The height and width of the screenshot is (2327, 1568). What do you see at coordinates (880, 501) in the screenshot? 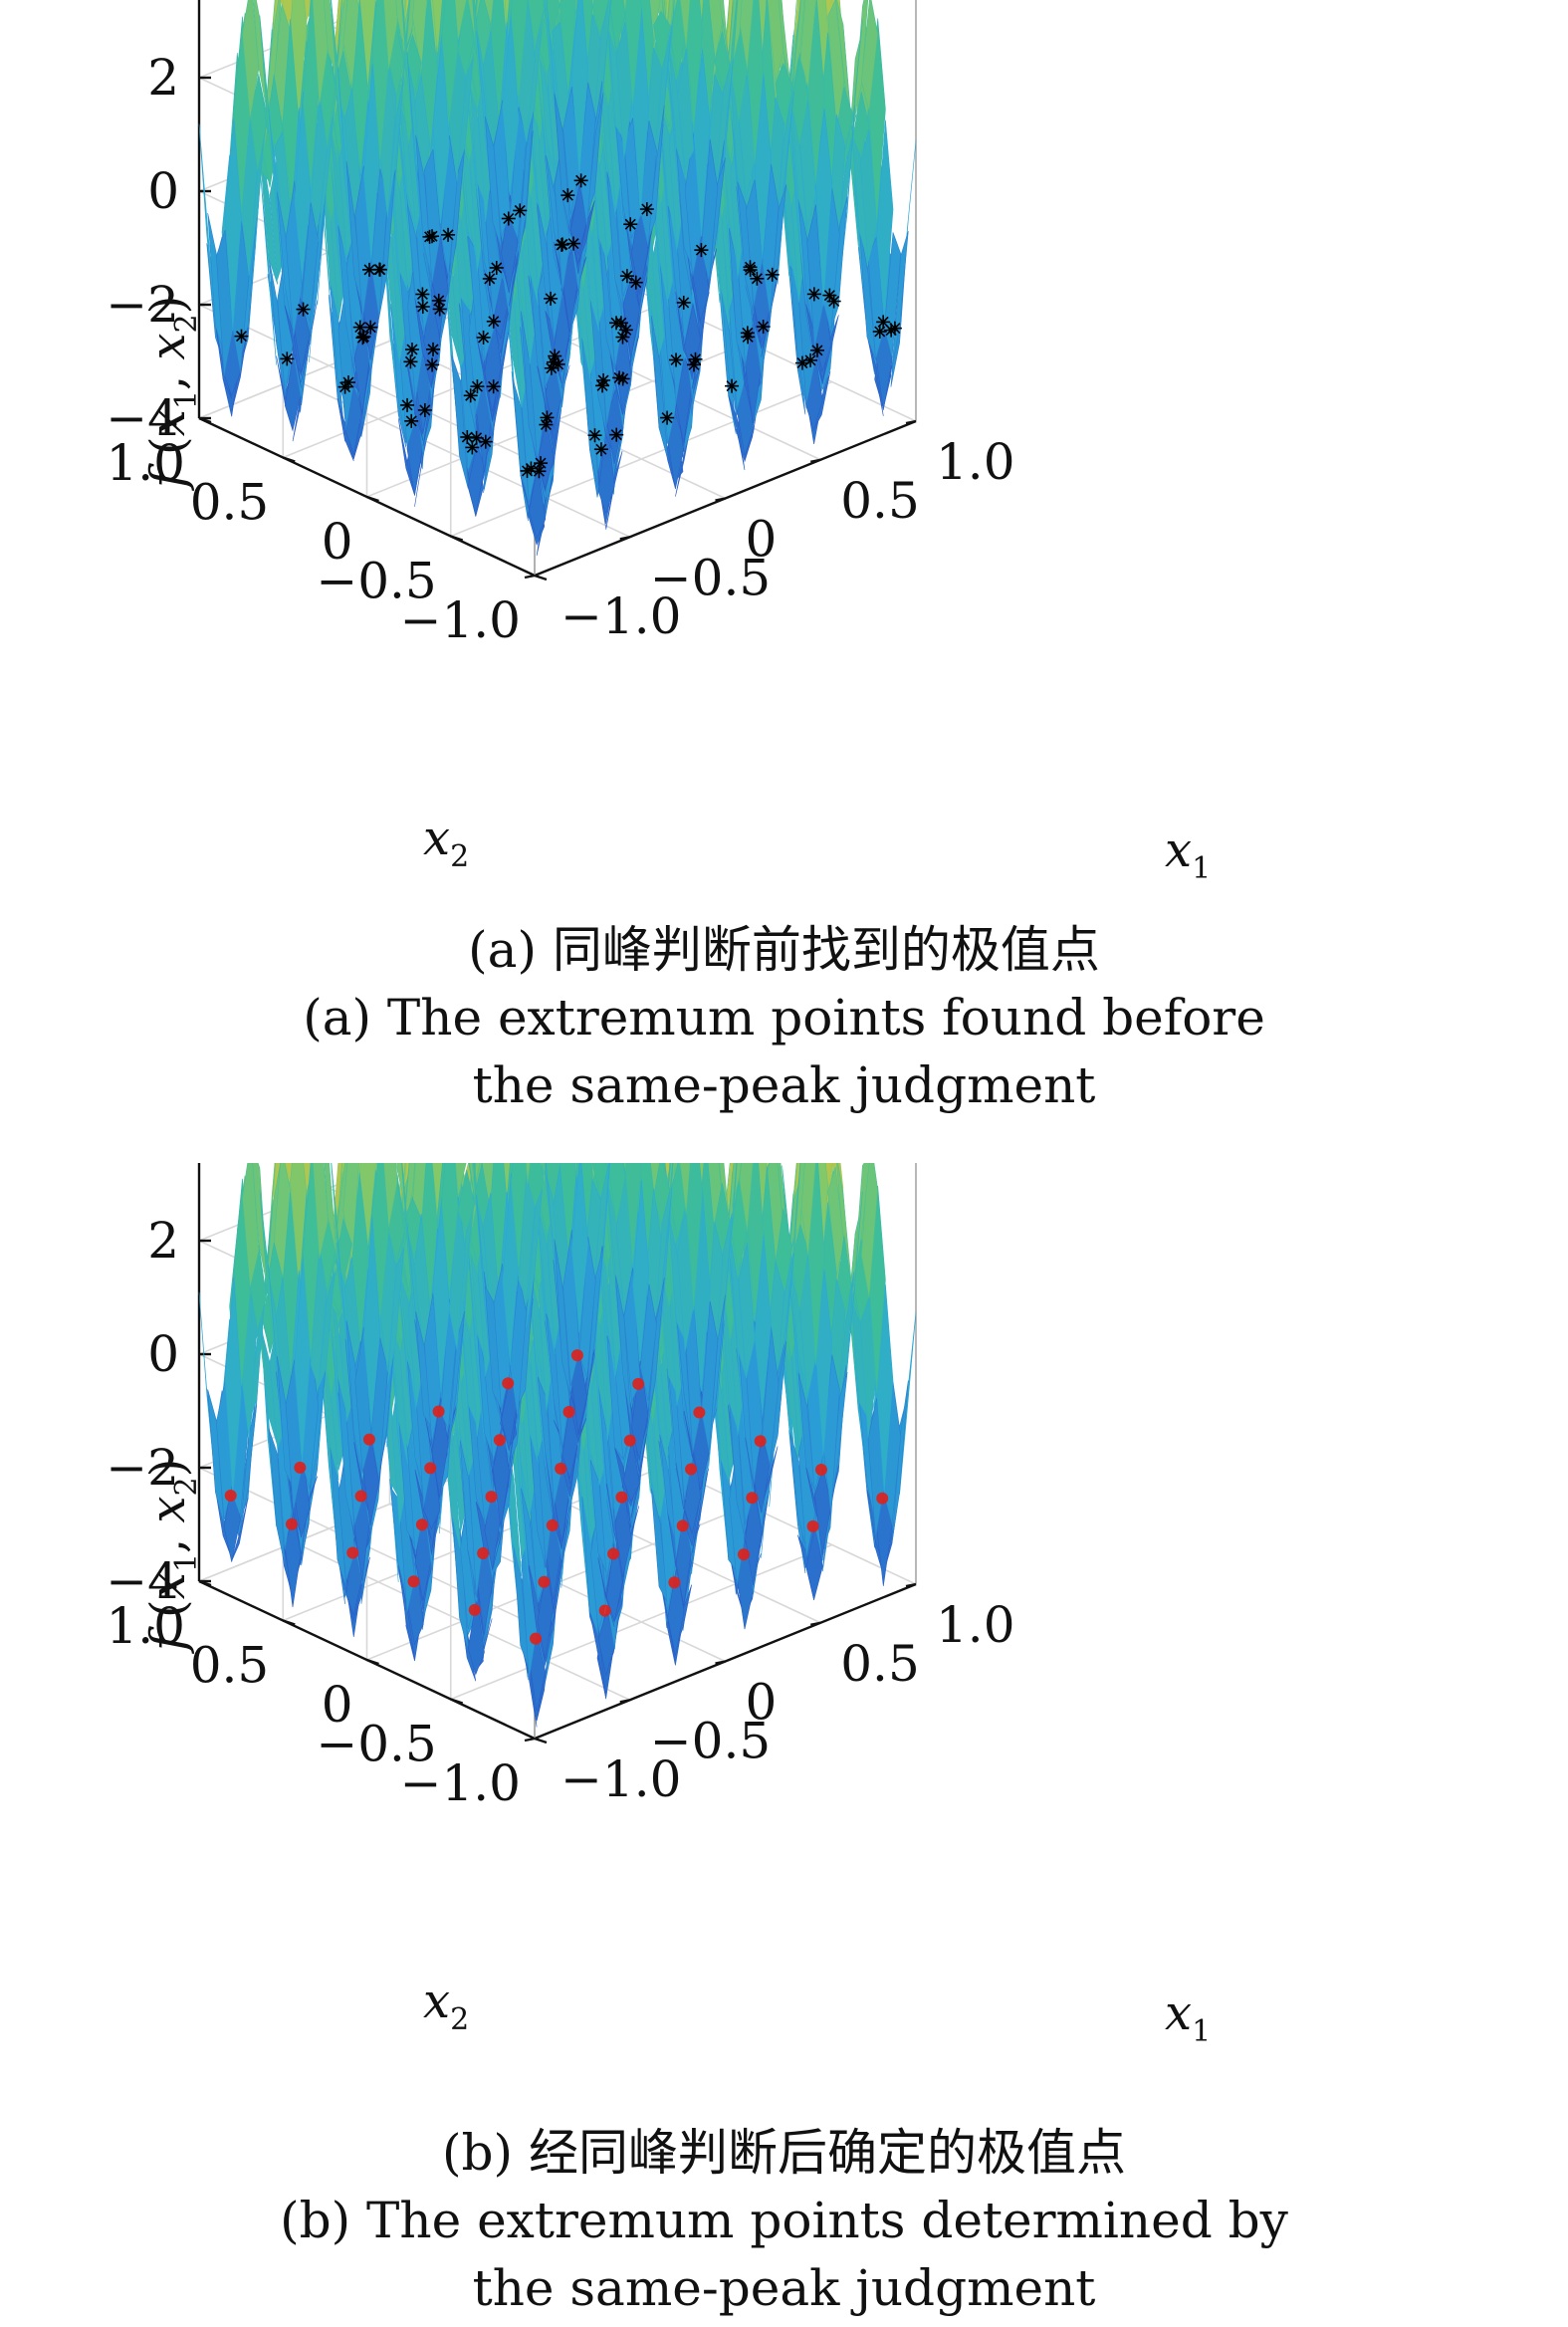
I see `x1-tick-label: 0.5` at bounding box center [880, 501].